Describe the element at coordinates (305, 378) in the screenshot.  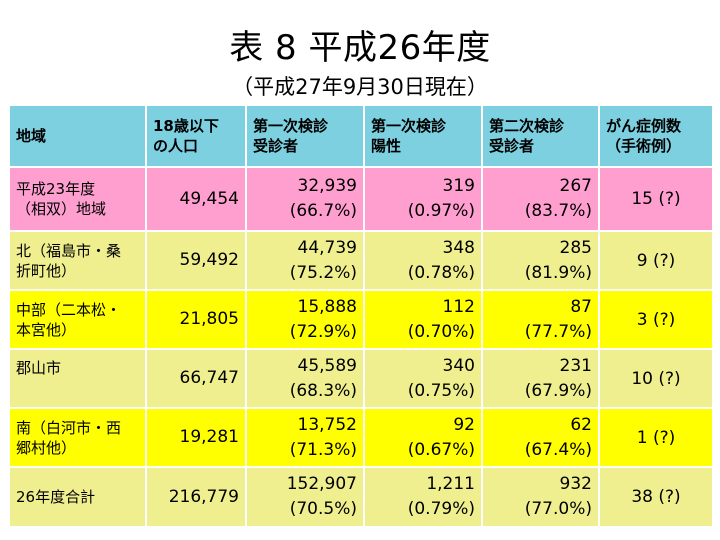
I see `first-exam-cell: 45,589 (68.3%)` at that location.